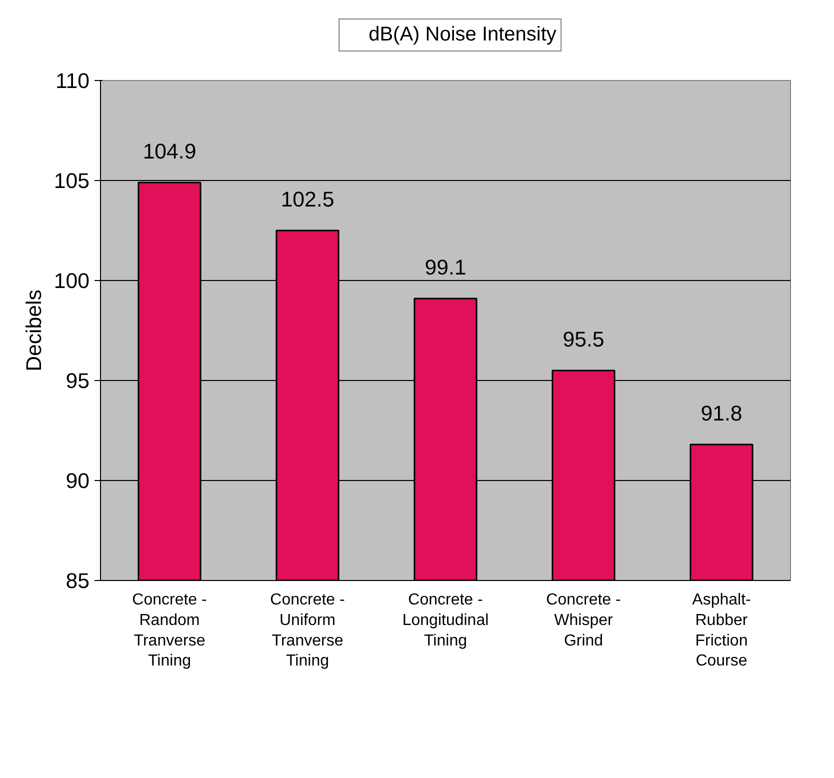 The height and width of the screenshot is (778, 834). What do you see at coordinates (78, 581) in the screenshot?
I see `y-tick-label: 85` at bounding box center [78, 581].